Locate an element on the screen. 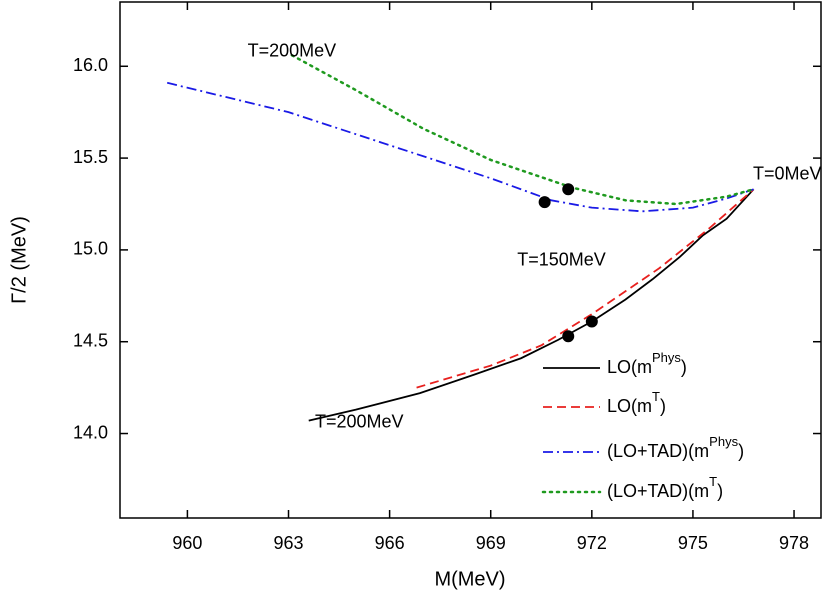  x-tick-label: 978 is located at coordinates (794, 543).